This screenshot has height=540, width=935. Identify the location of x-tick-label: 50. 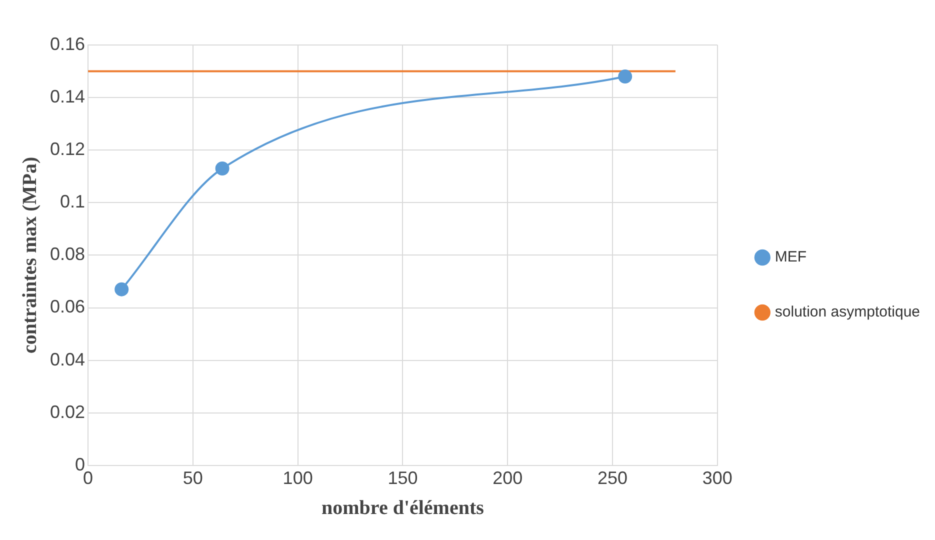
(192, 478).